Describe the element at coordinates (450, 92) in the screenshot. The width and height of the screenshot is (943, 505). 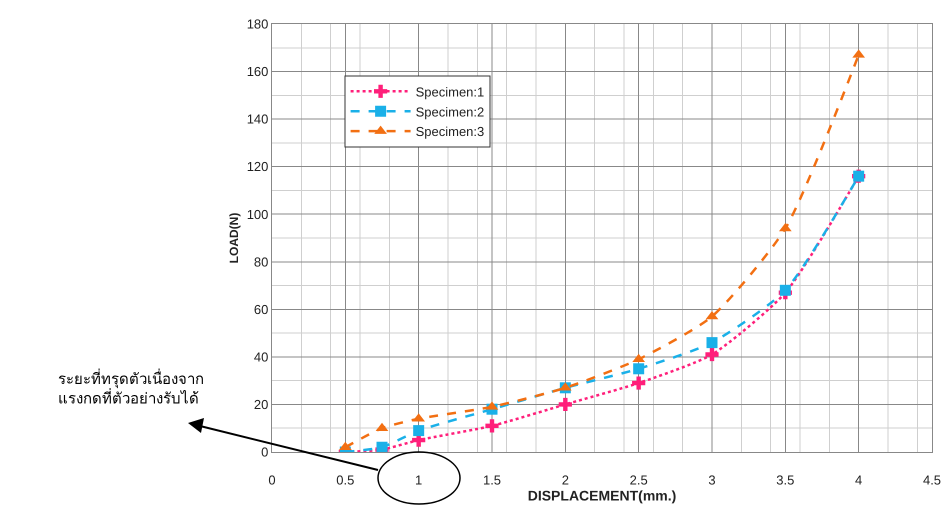
I see `legend-label: Specimen:1` at that location.